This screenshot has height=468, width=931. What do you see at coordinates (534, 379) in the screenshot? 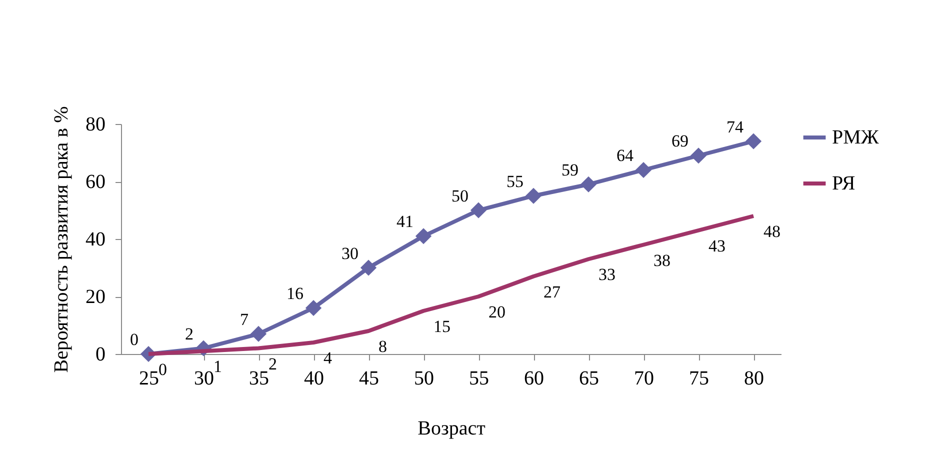
I see `x-tick-label: 60` at bounding box center [534, 379].